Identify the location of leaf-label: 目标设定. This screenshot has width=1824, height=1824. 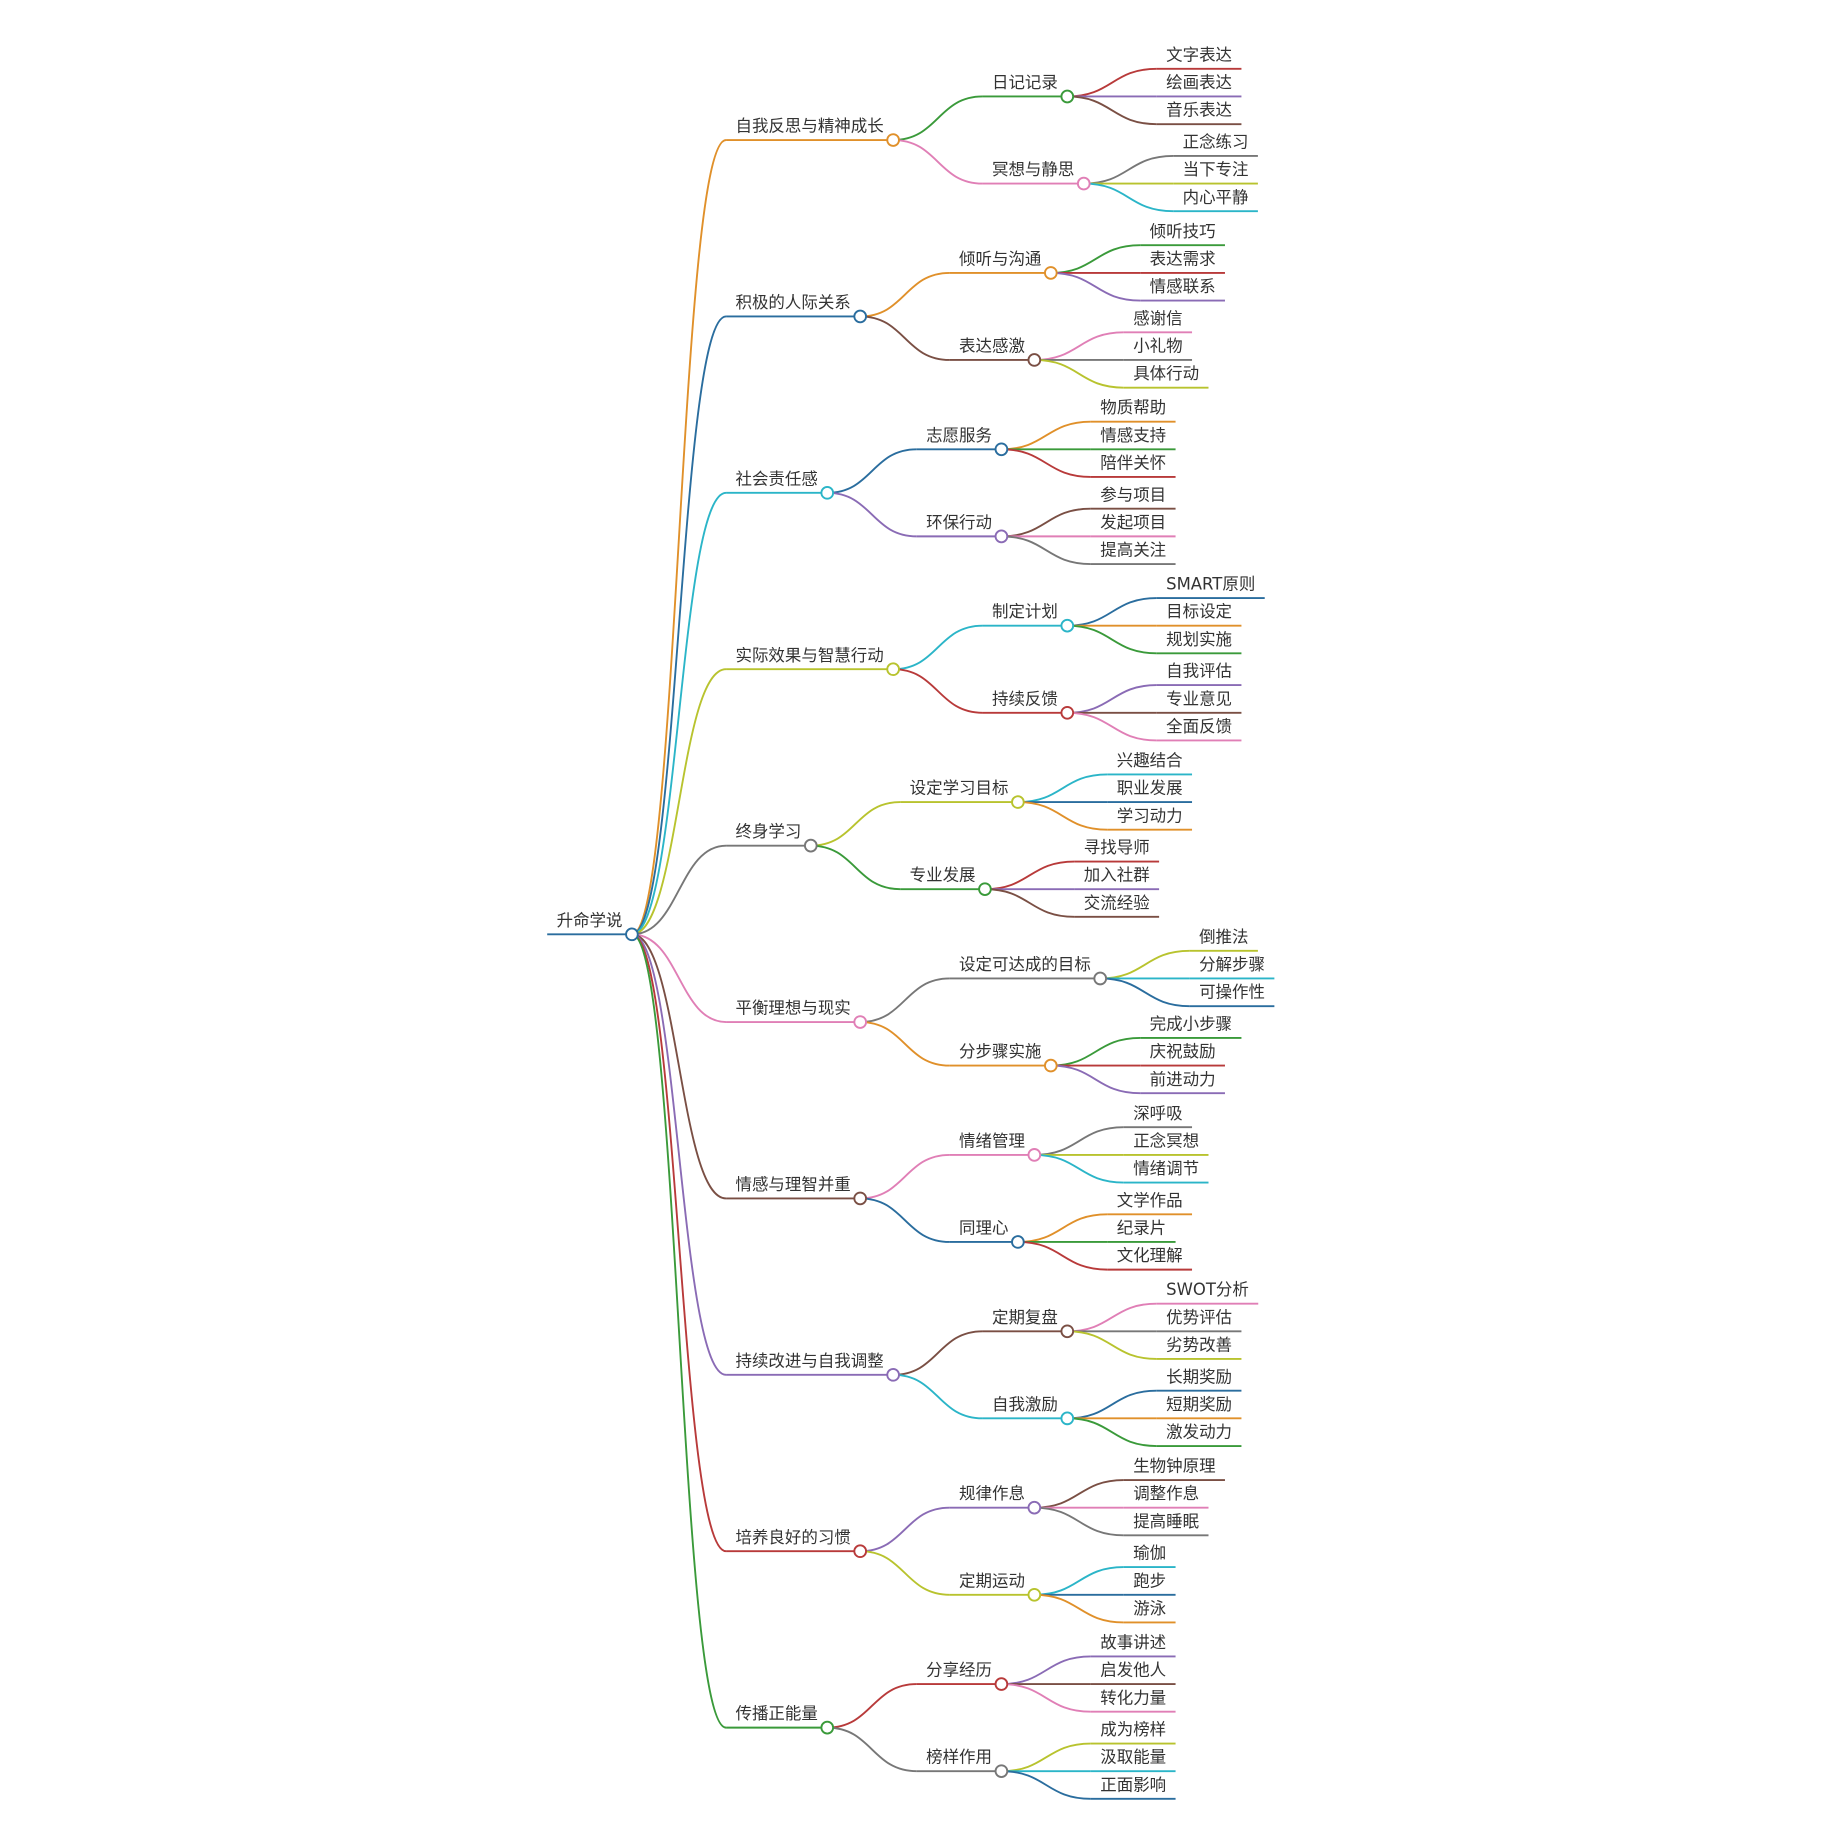
(1199, 611).